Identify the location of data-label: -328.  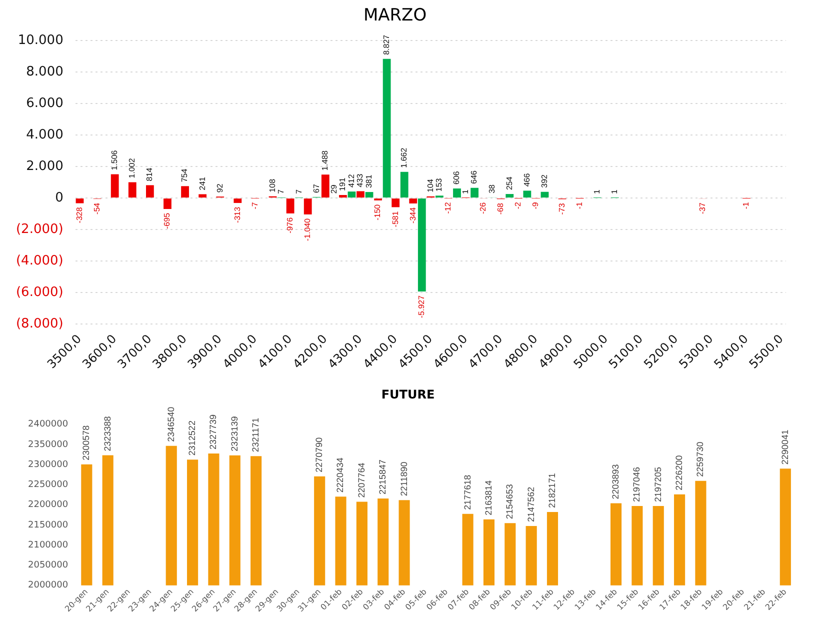
(79, 215).